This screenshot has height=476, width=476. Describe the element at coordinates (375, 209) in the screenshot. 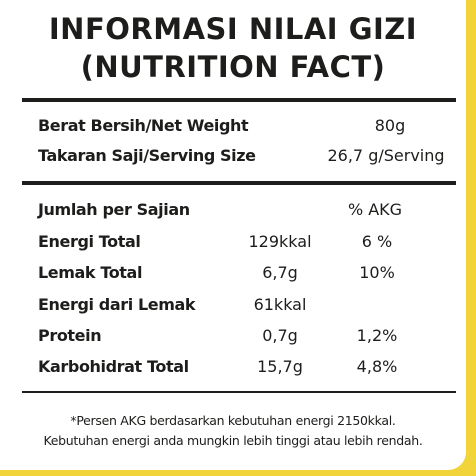

I see `header-akg: % AKG` at that location.